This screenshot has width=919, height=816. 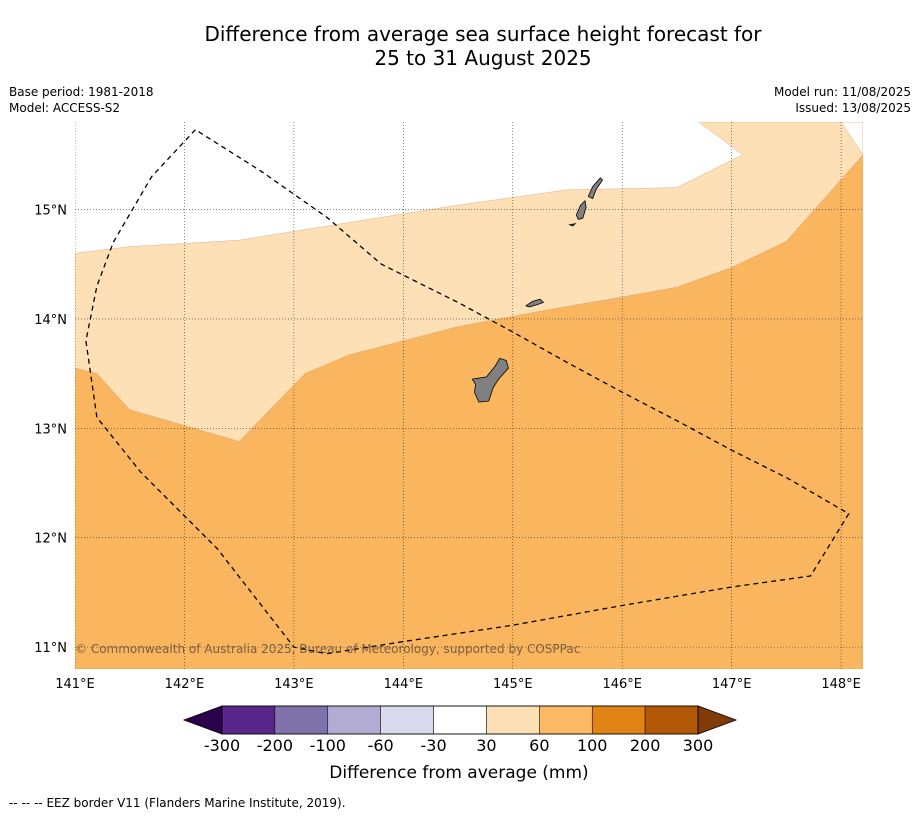 What do you see at coordinates (433, 745) in the screenshot?
I see `colorbar-tick-label: -30` at bounding box center [433, 745].